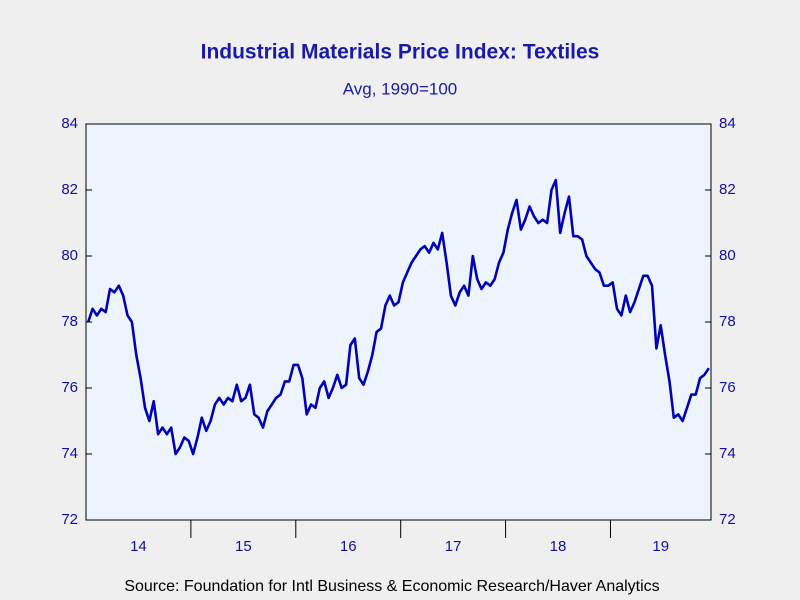 This screenshot has width=800, height=600. I want to click on chart-subtitle: Avg, 1990=100, so click(400, 88).